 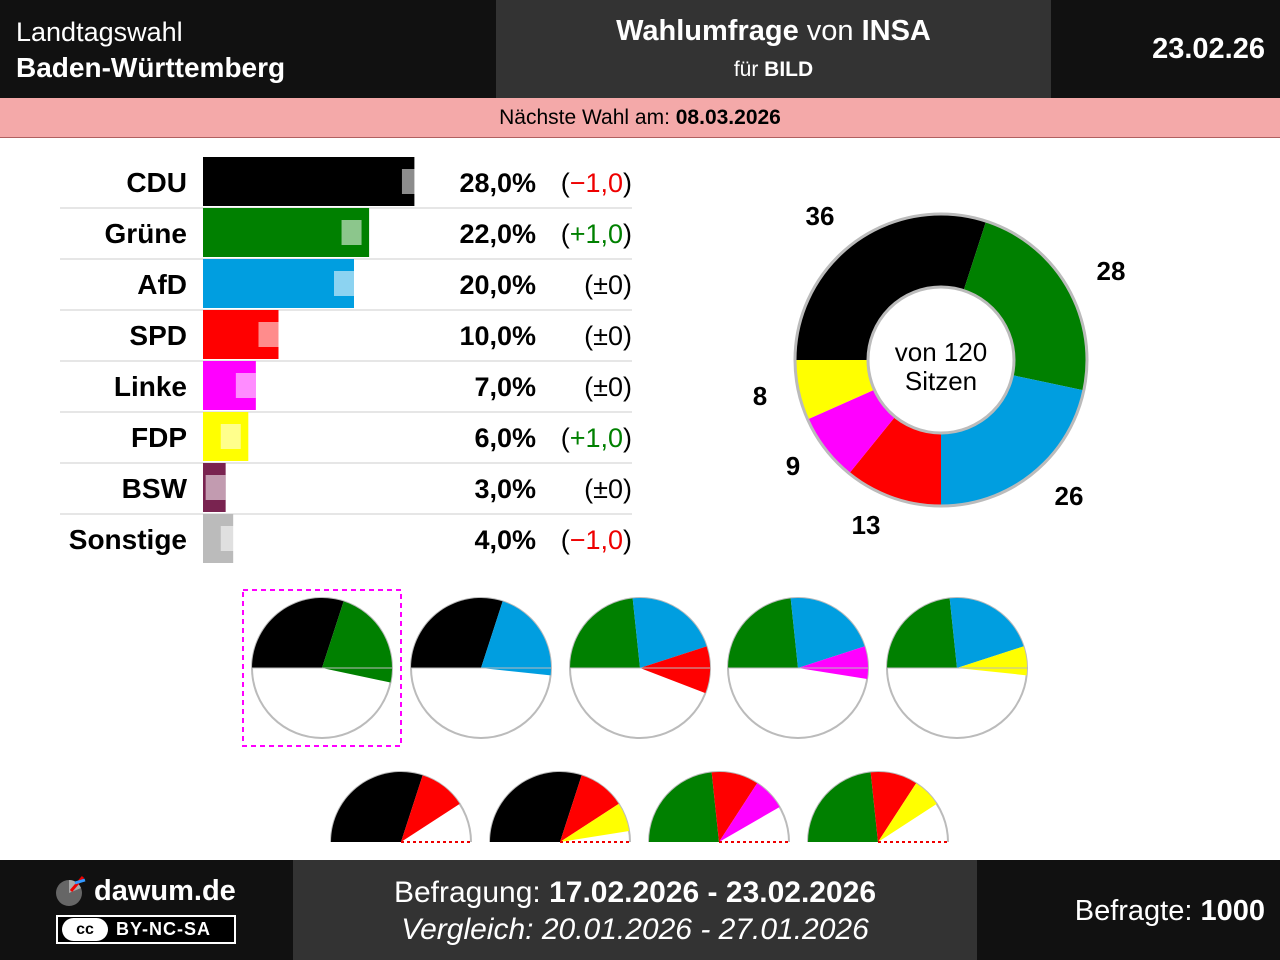 What do you see at coordinates (430, 808) in the screenshot?
I see `minority-pie-1-slice-spd` at bounding box center [430, 808].